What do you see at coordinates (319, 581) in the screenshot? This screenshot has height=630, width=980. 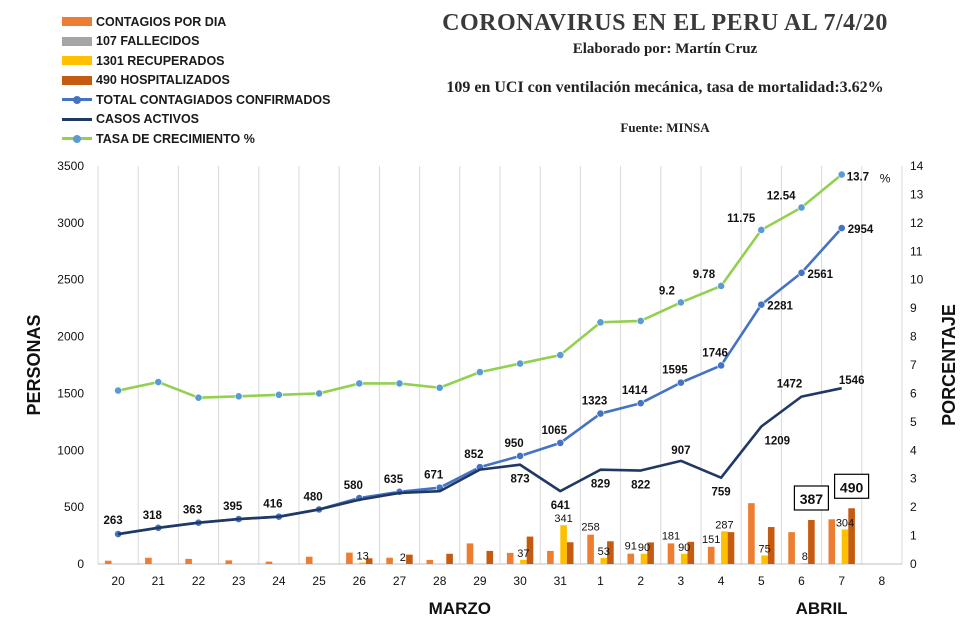 I see `x-tick-label: 25` at bounding box center [319, 581].